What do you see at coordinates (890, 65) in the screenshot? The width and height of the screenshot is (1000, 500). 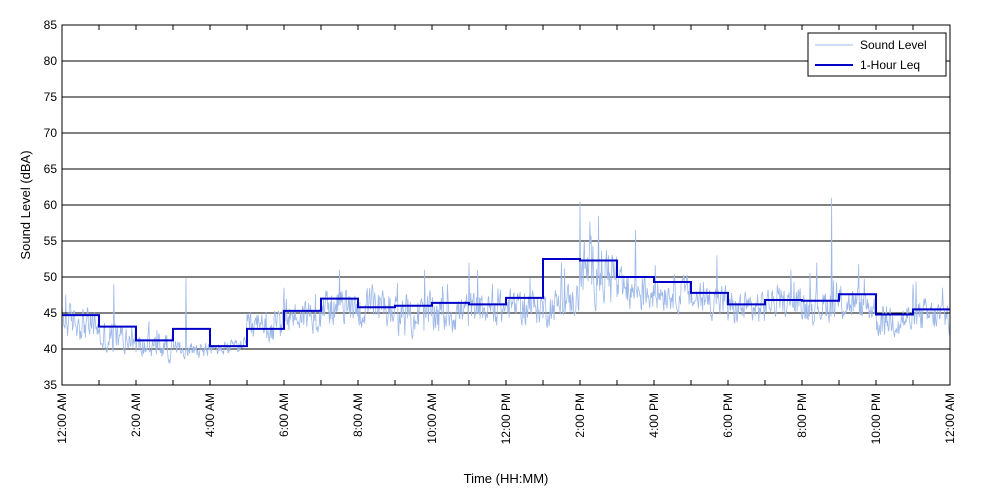 I see `legend-label-leq: 1-Hour Leq` at bounding box center [890, 65].